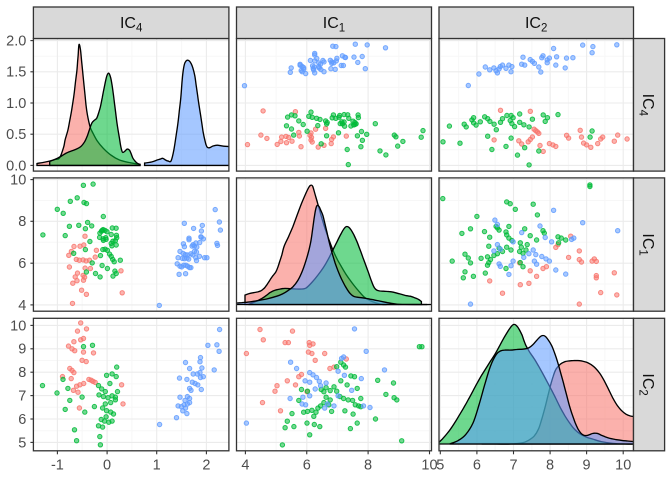 This screenshot has width=672, height=485. Describe the element at coordinates (16, 73) in the screenshot. I see `svg-text: 1.5` at that location.